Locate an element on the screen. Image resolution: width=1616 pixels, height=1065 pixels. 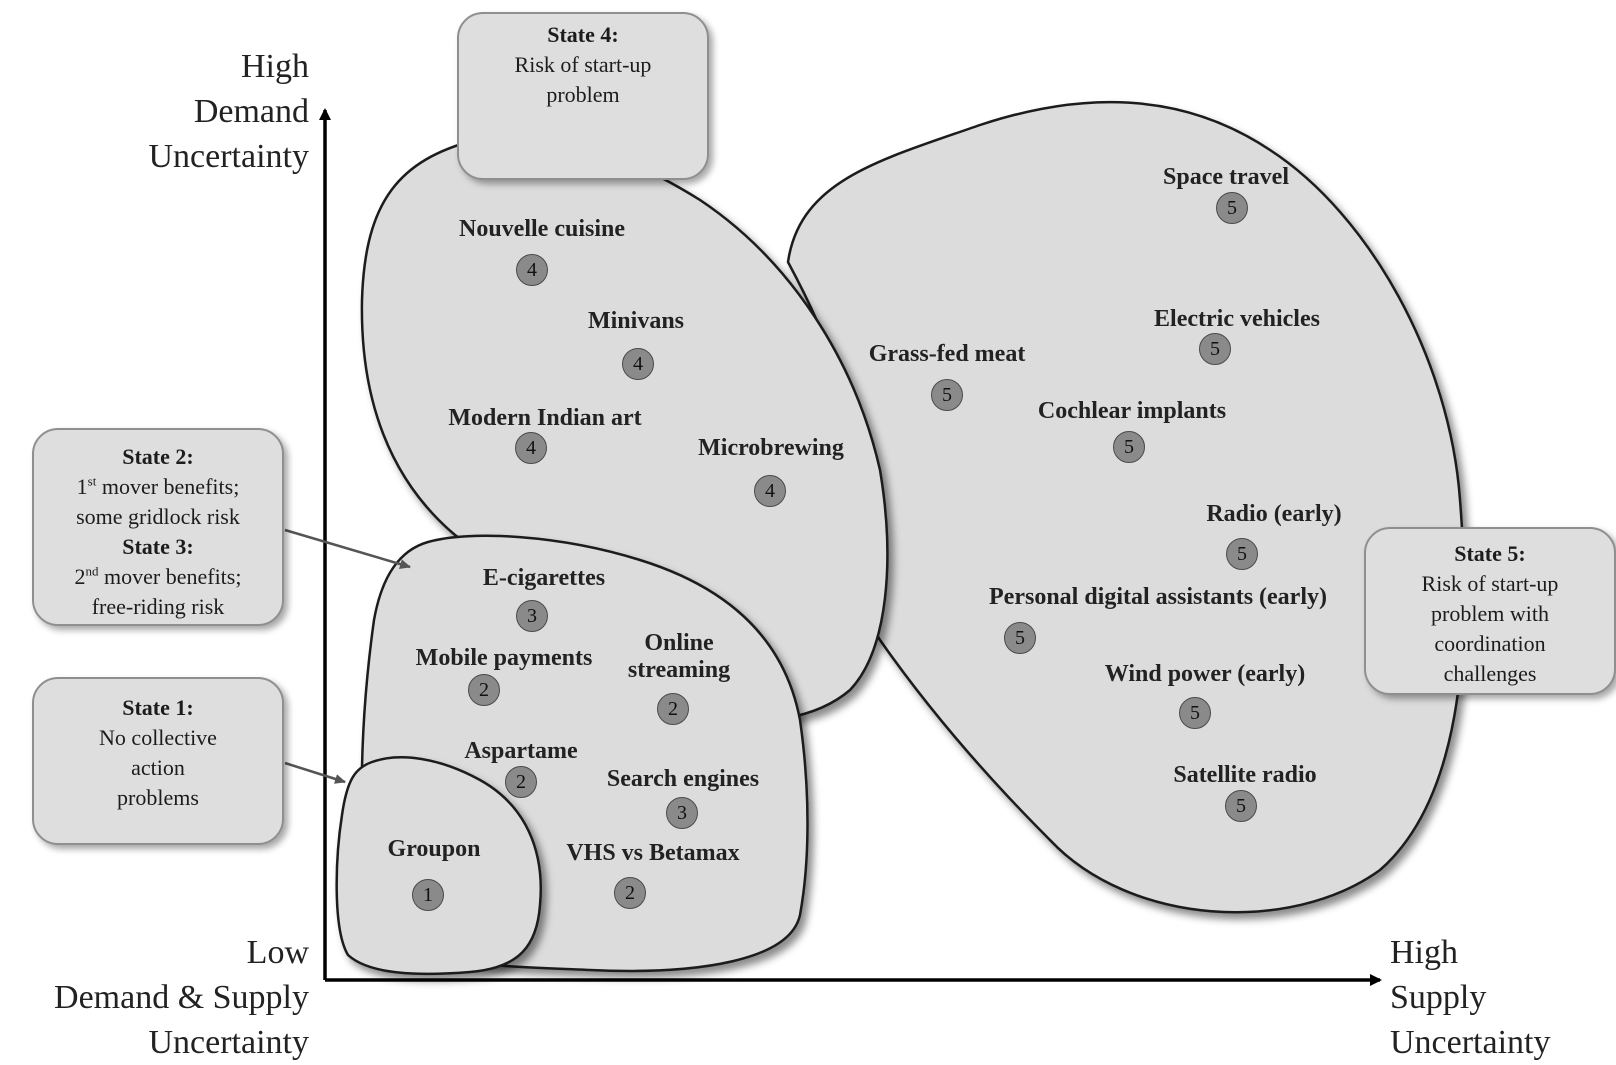
x-high-line3: Uncertainty is located at coordinates (1470, 1042).